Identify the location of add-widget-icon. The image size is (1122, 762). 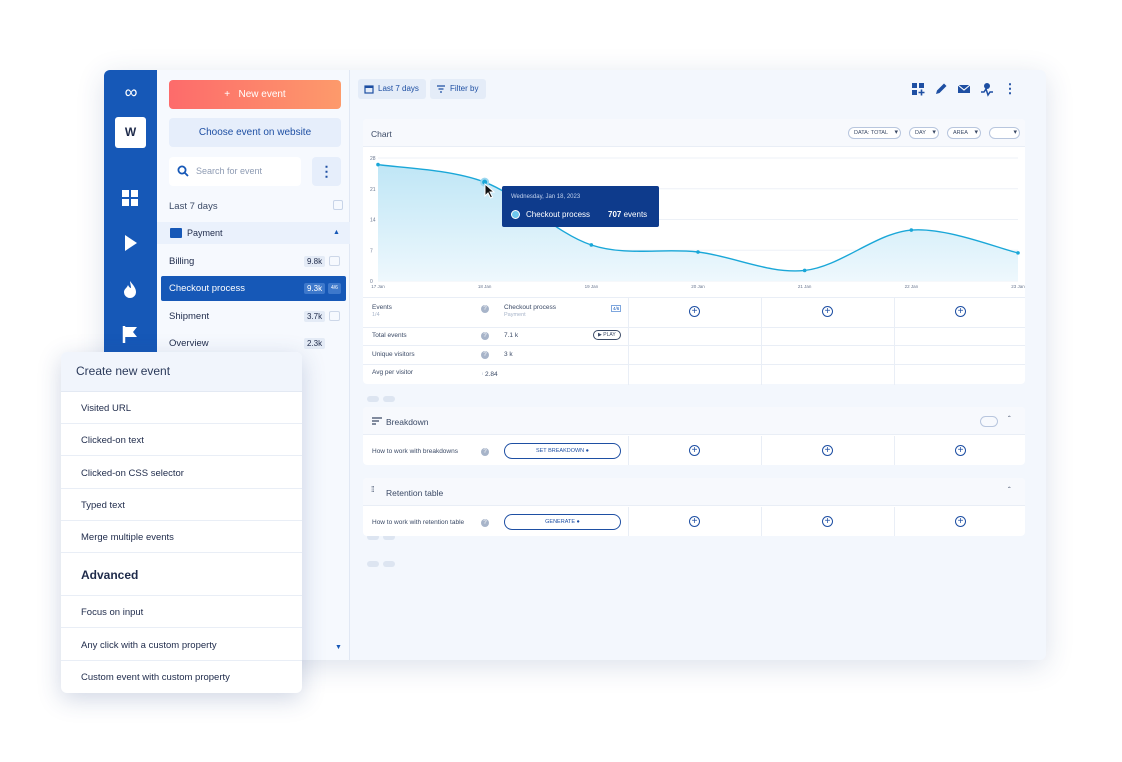
(918, 89).